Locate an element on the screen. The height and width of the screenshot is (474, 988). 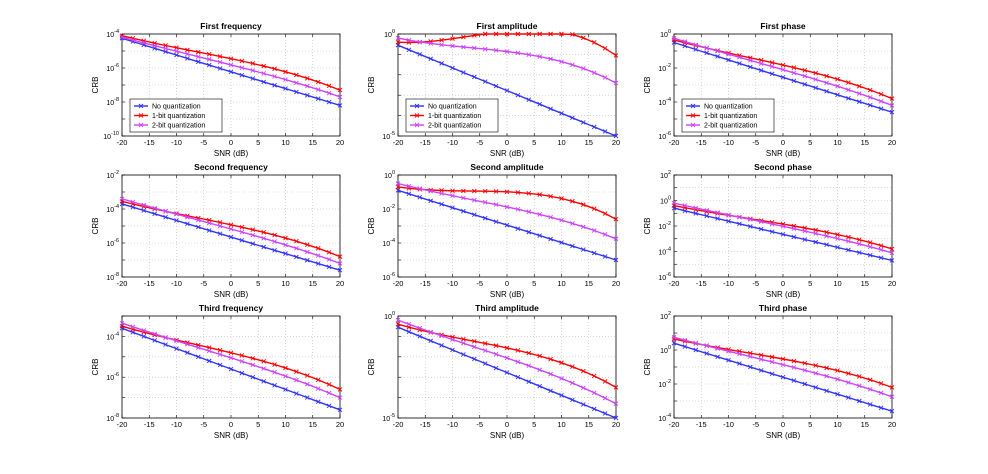
x-tick-label: 20 is located at coordinates (340, 142).